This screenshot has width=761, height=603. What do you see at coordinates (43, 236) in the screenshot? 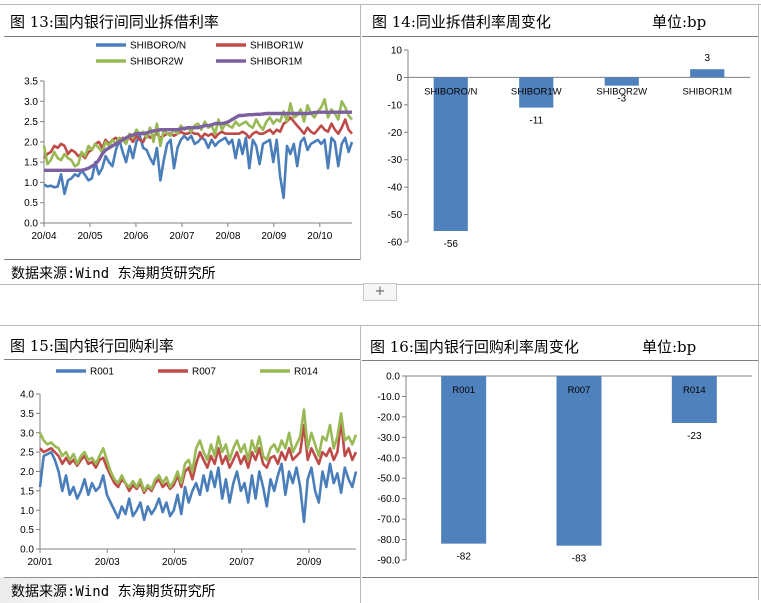
I see `x-tick-label: 20/04` at bounding box center [43, 236].